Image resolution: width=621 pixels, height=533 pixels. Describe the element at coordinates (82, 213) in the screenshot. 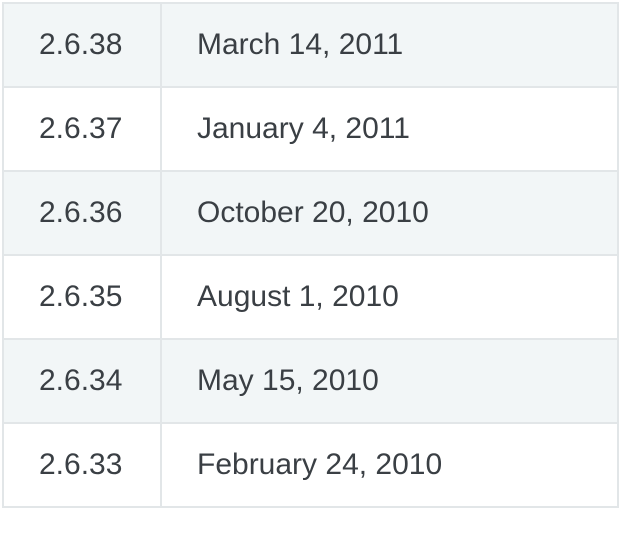

I see `version-cell: 2.6.36` at that location.